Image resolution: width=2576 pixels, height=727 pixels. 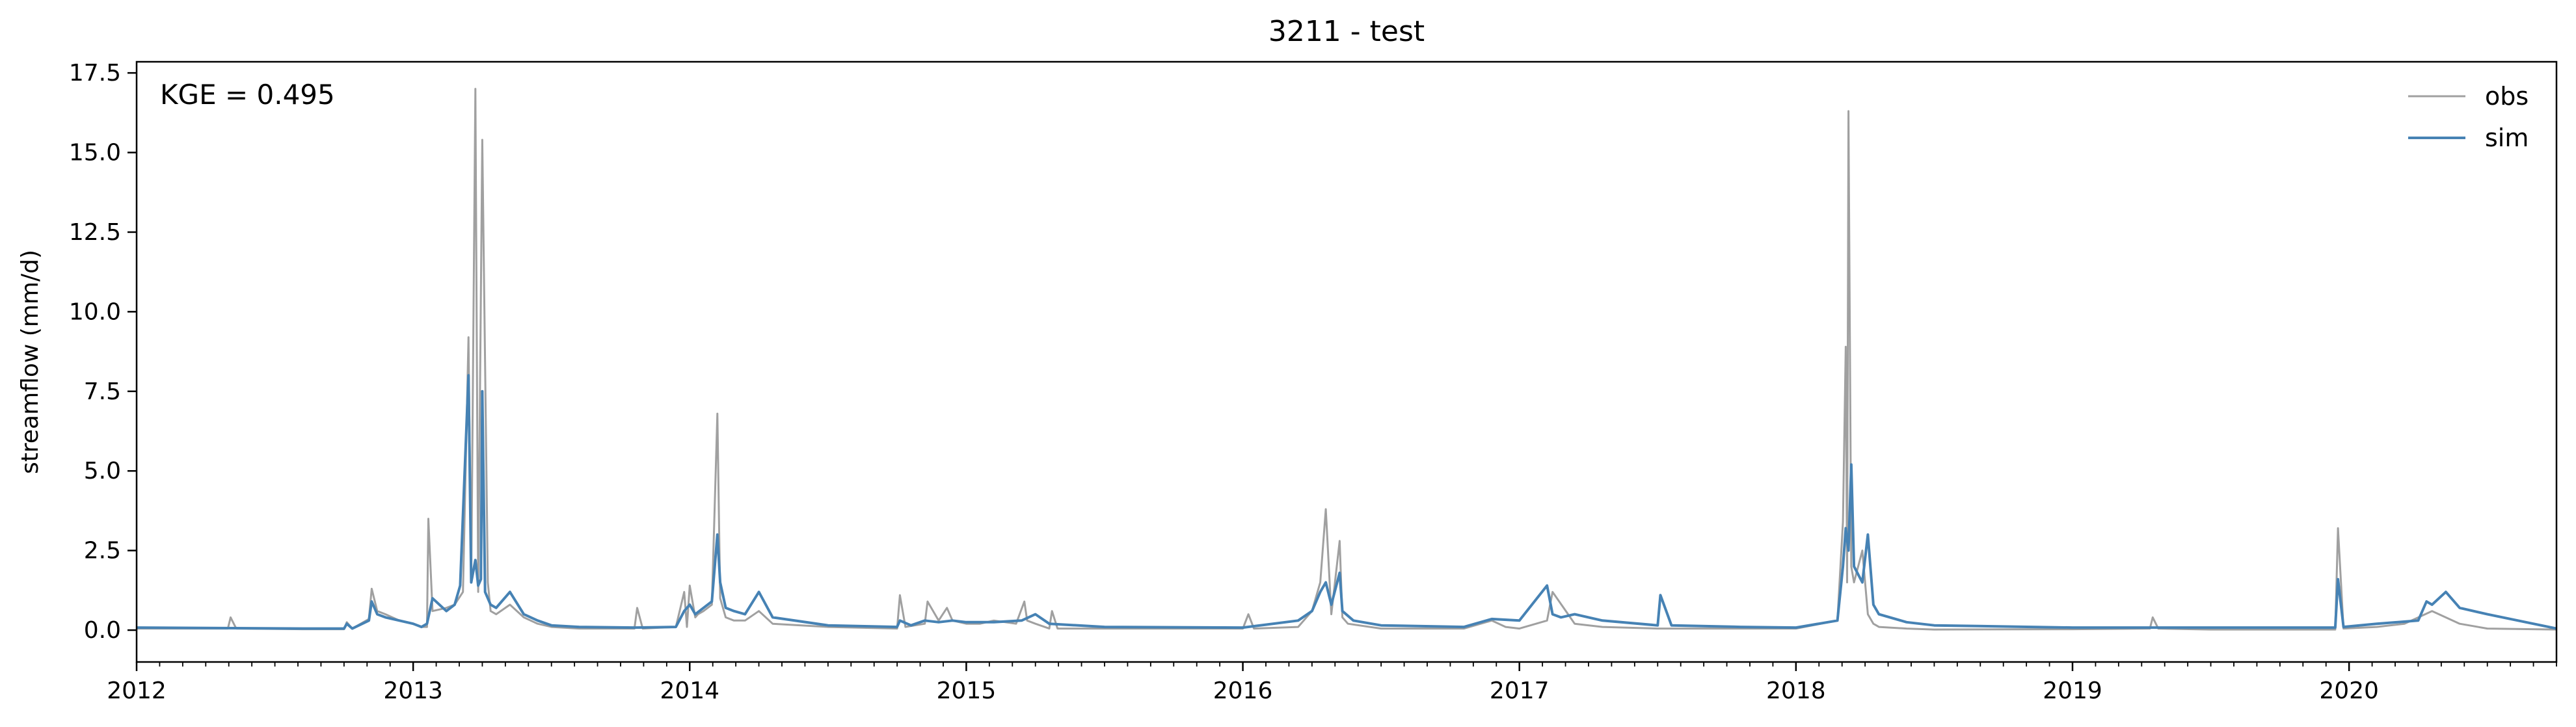 I want to click on x-tick-label: 2015, so click(x=967, y=691).